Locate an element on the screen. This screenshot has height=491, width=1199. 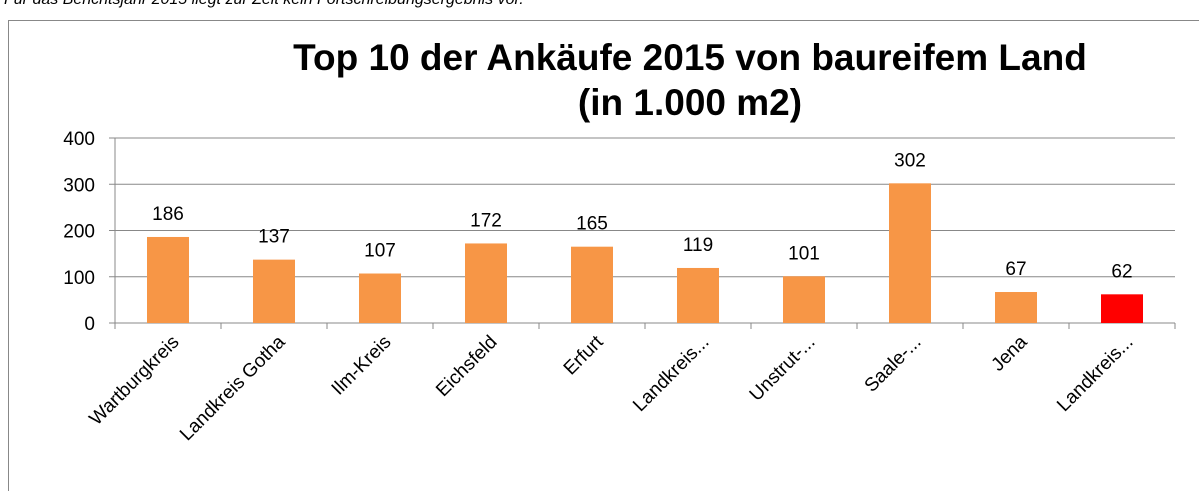
data-label: 107 is located at coordinates (380, 251).